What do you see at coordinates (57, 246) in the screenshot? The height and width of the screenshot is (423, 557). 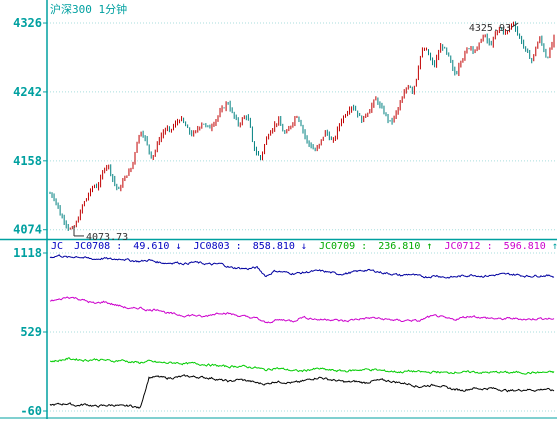 I see `legend-prefix: JC` at bounding box center [57, 246].